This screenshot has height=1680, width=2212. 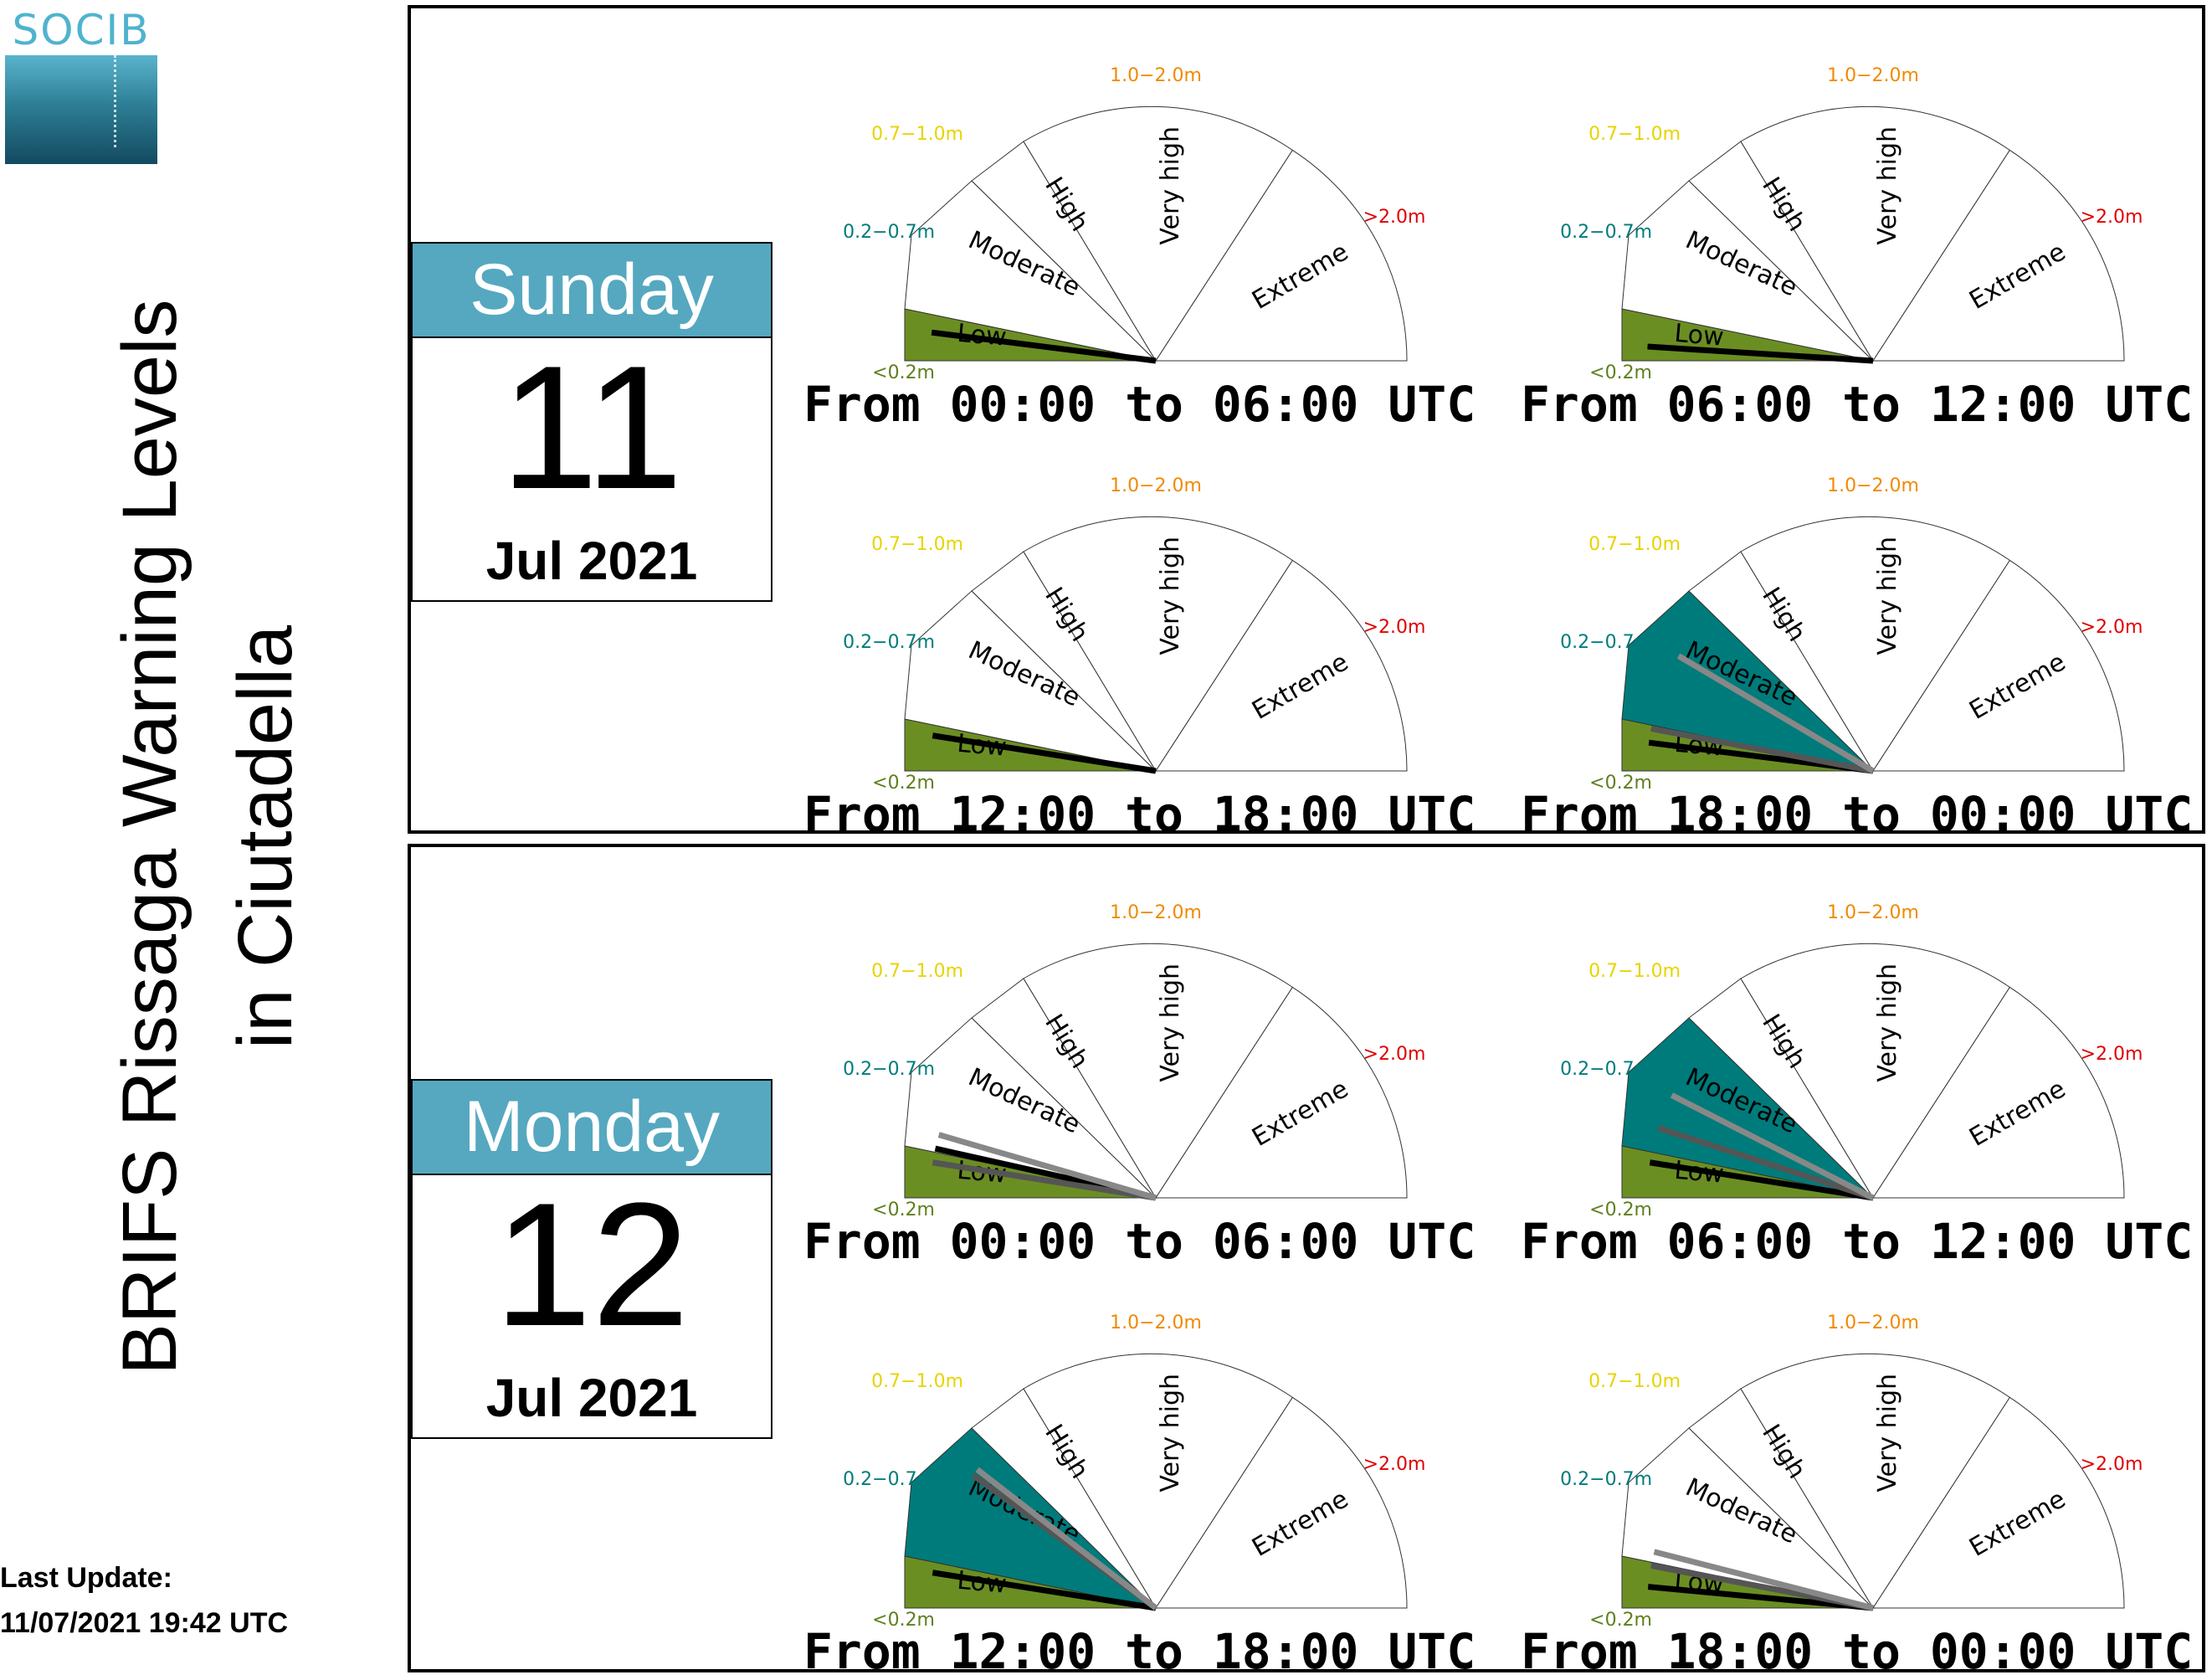 What do you see at coordinates (1857, 1241) in the screenshot?
I see `gauge-period-label: From 06:00 to 12:00 UTC` at bounding box center [1857, 1241].